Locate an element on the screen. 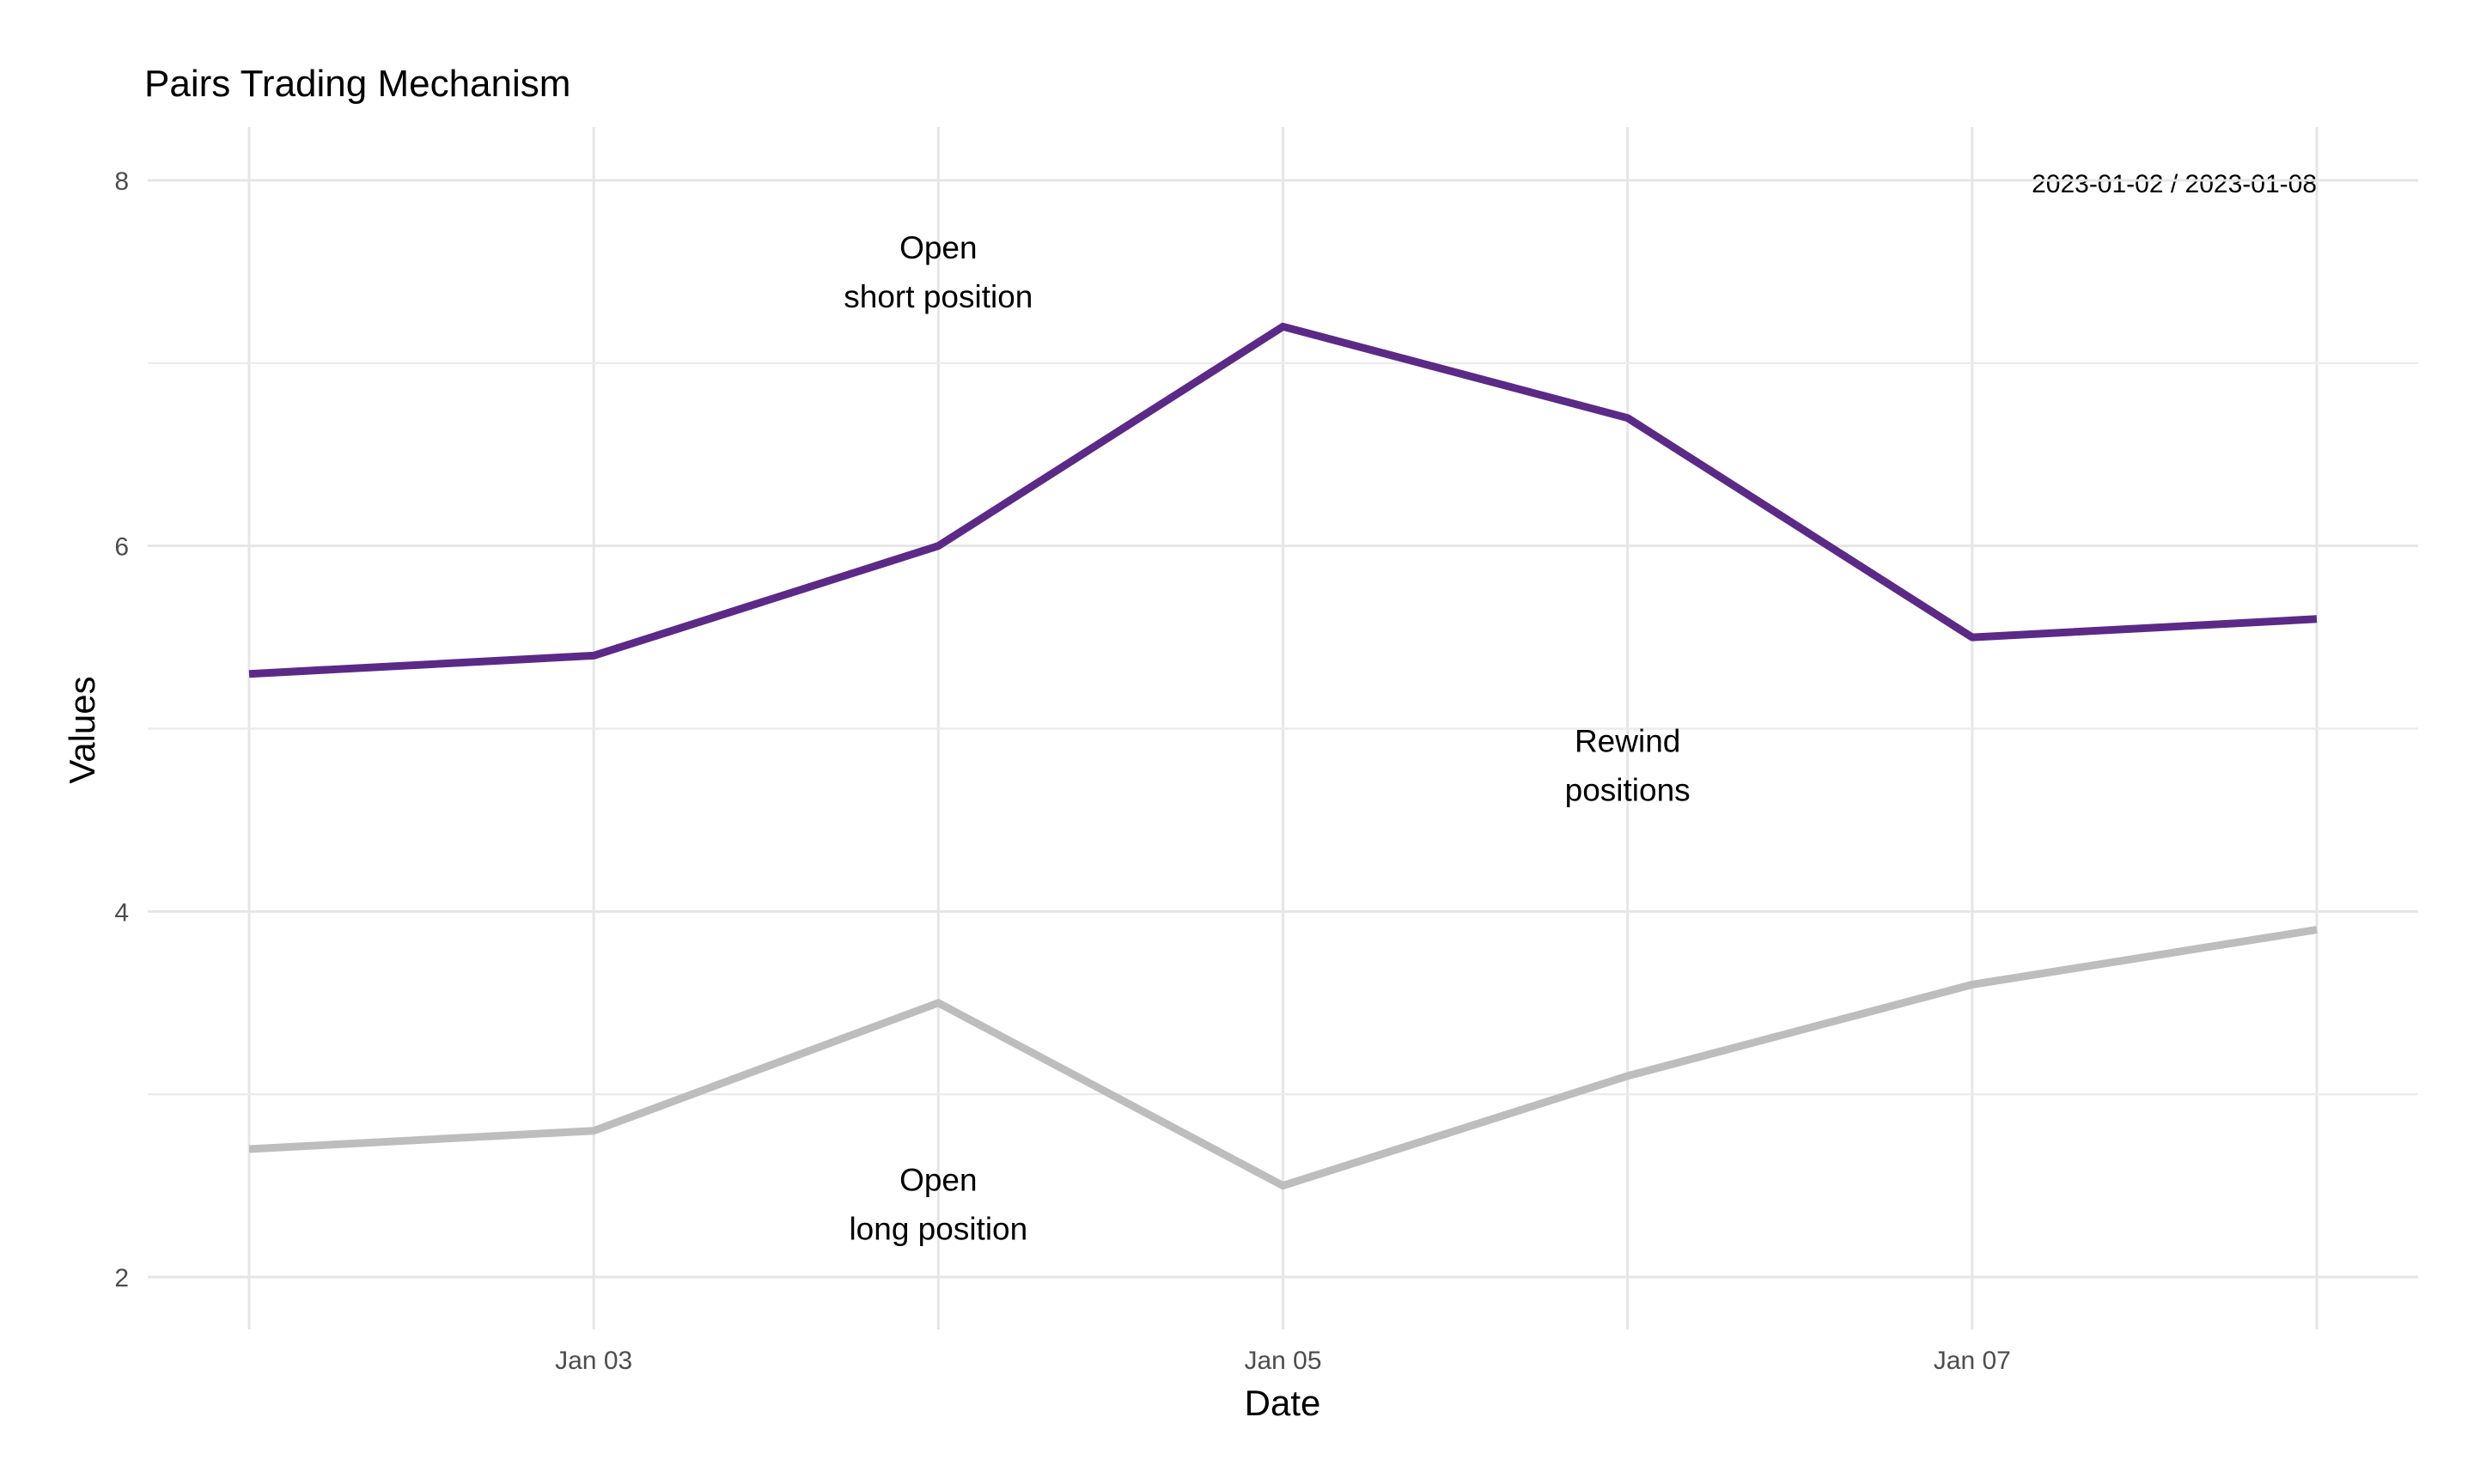 The image size is (2474, 1484). annotation-3: Open long position is located at coordinates (938, 1204).